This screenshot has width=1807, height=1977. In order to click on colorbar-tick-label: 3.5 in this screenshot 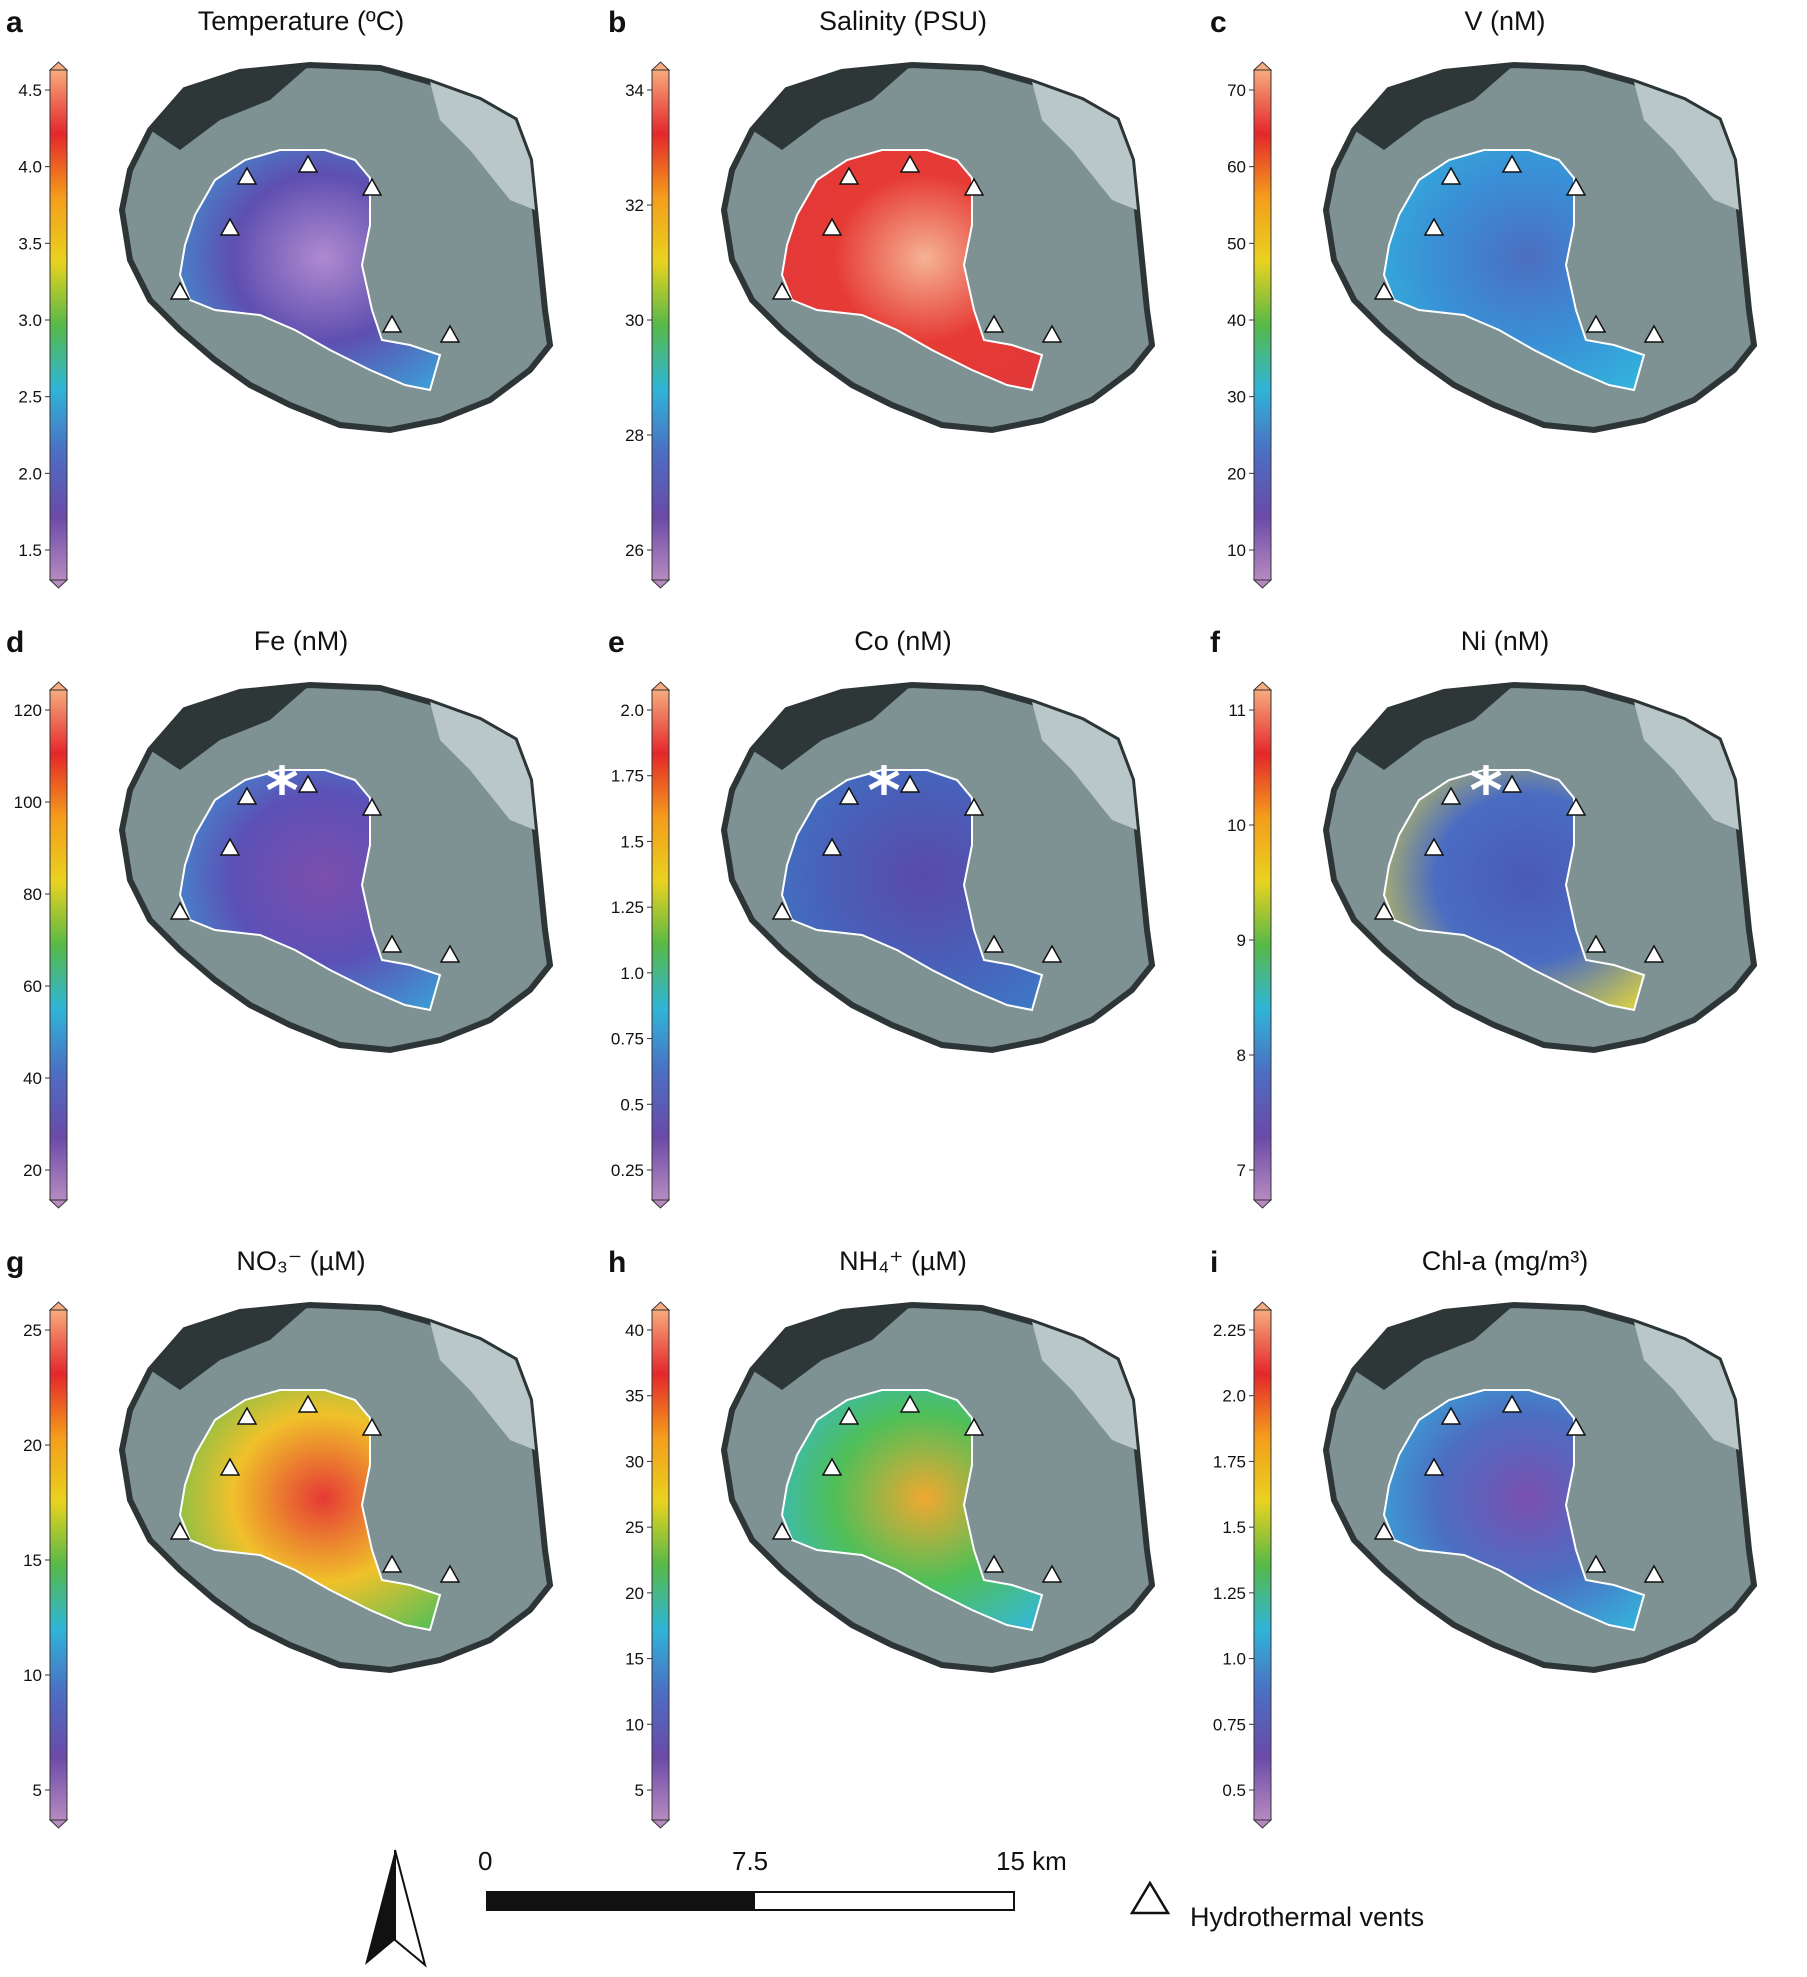, I will do `click(30, 243)`.